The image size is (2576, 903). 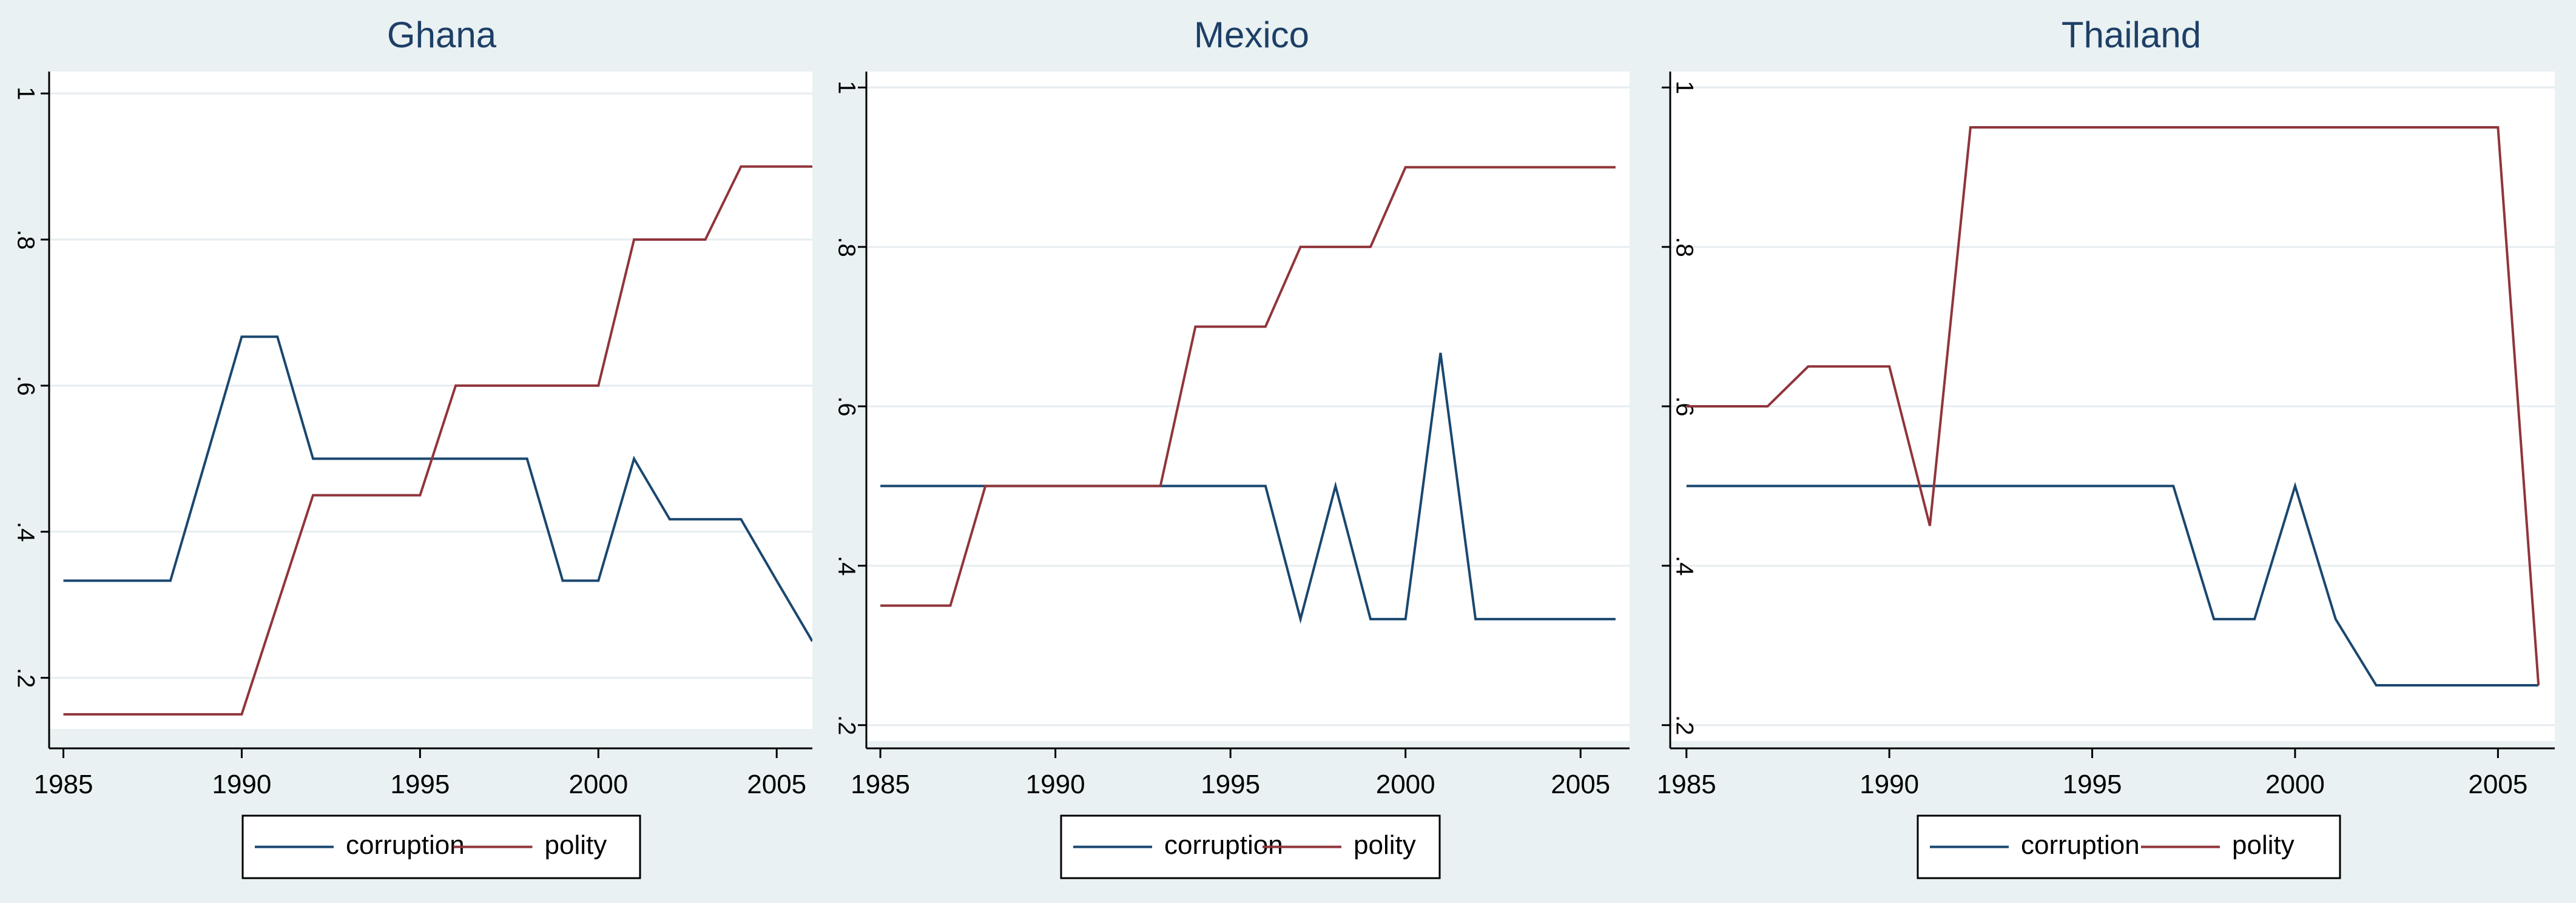 I want to click on panel-title: Mexico, so click(x=1252, y=35).